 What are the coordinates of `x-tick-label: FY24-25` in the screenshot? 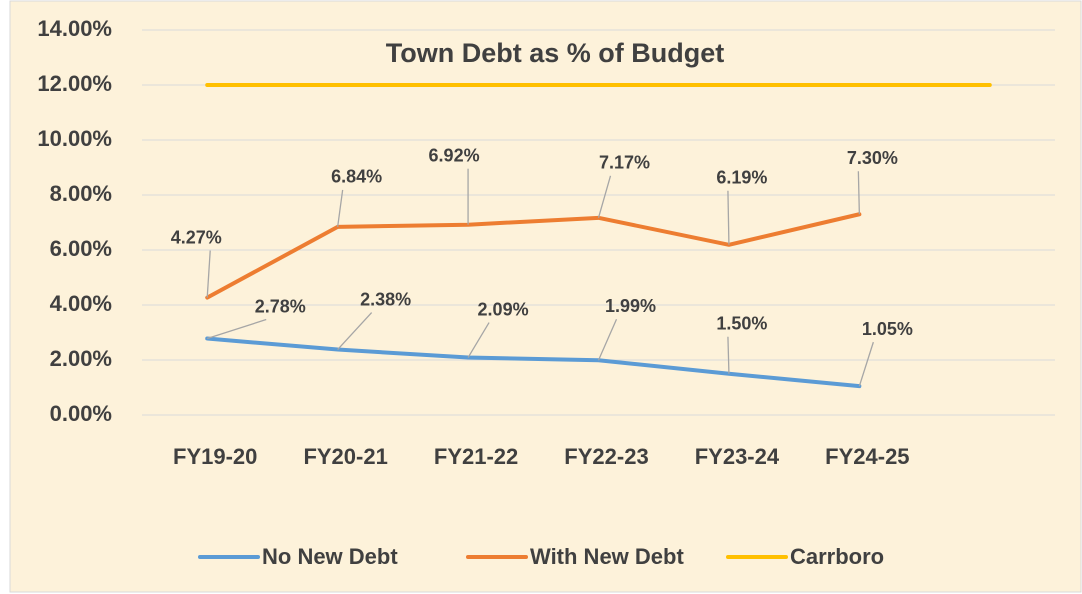 It's located at (867, 456).